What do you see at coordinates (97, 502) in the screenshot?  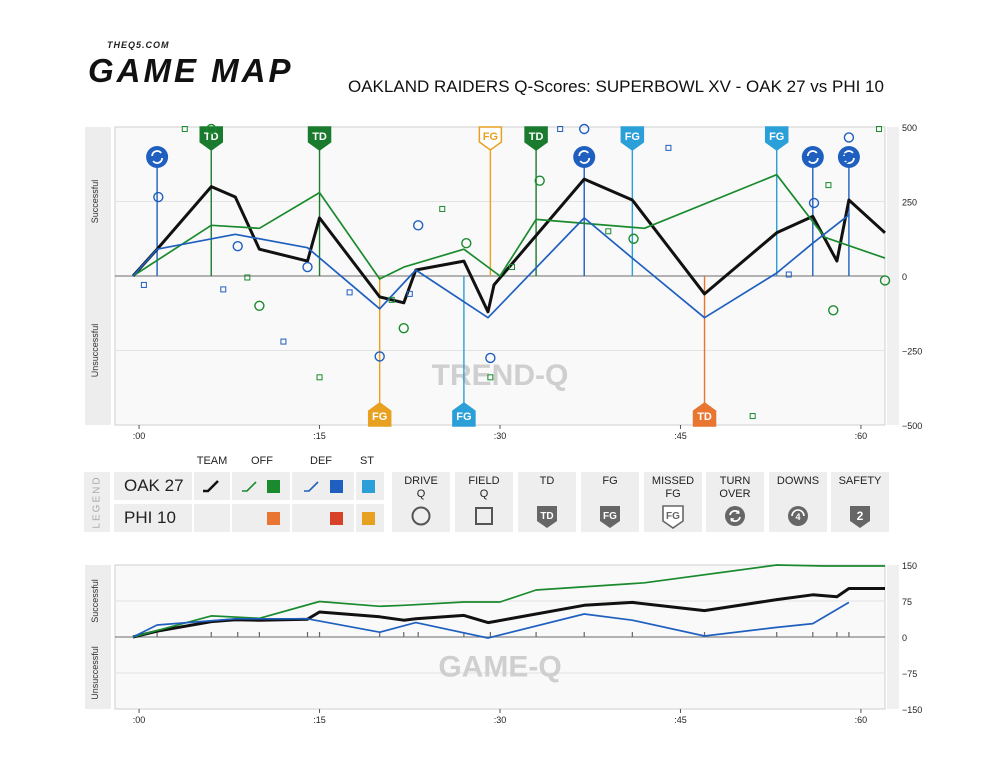 I see `legend-side: LEGEND` at bounding box center [97, 502].